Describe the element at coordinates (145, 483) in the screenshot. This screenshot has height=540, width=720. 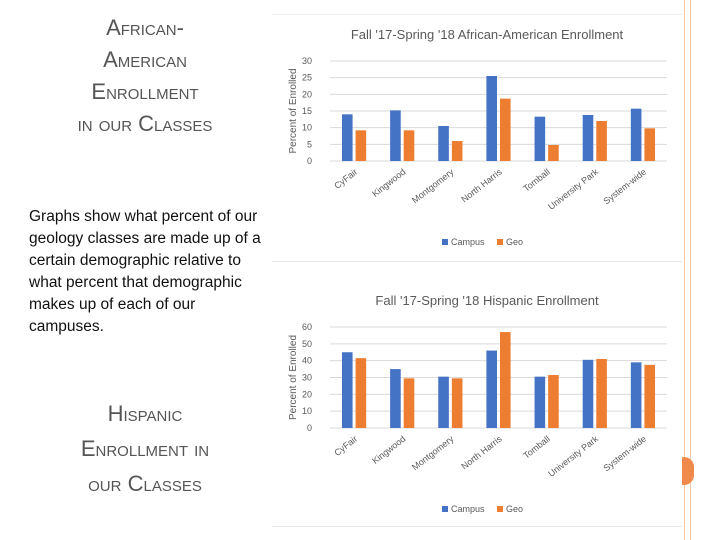
I see `title-line: our Classes` at that location.